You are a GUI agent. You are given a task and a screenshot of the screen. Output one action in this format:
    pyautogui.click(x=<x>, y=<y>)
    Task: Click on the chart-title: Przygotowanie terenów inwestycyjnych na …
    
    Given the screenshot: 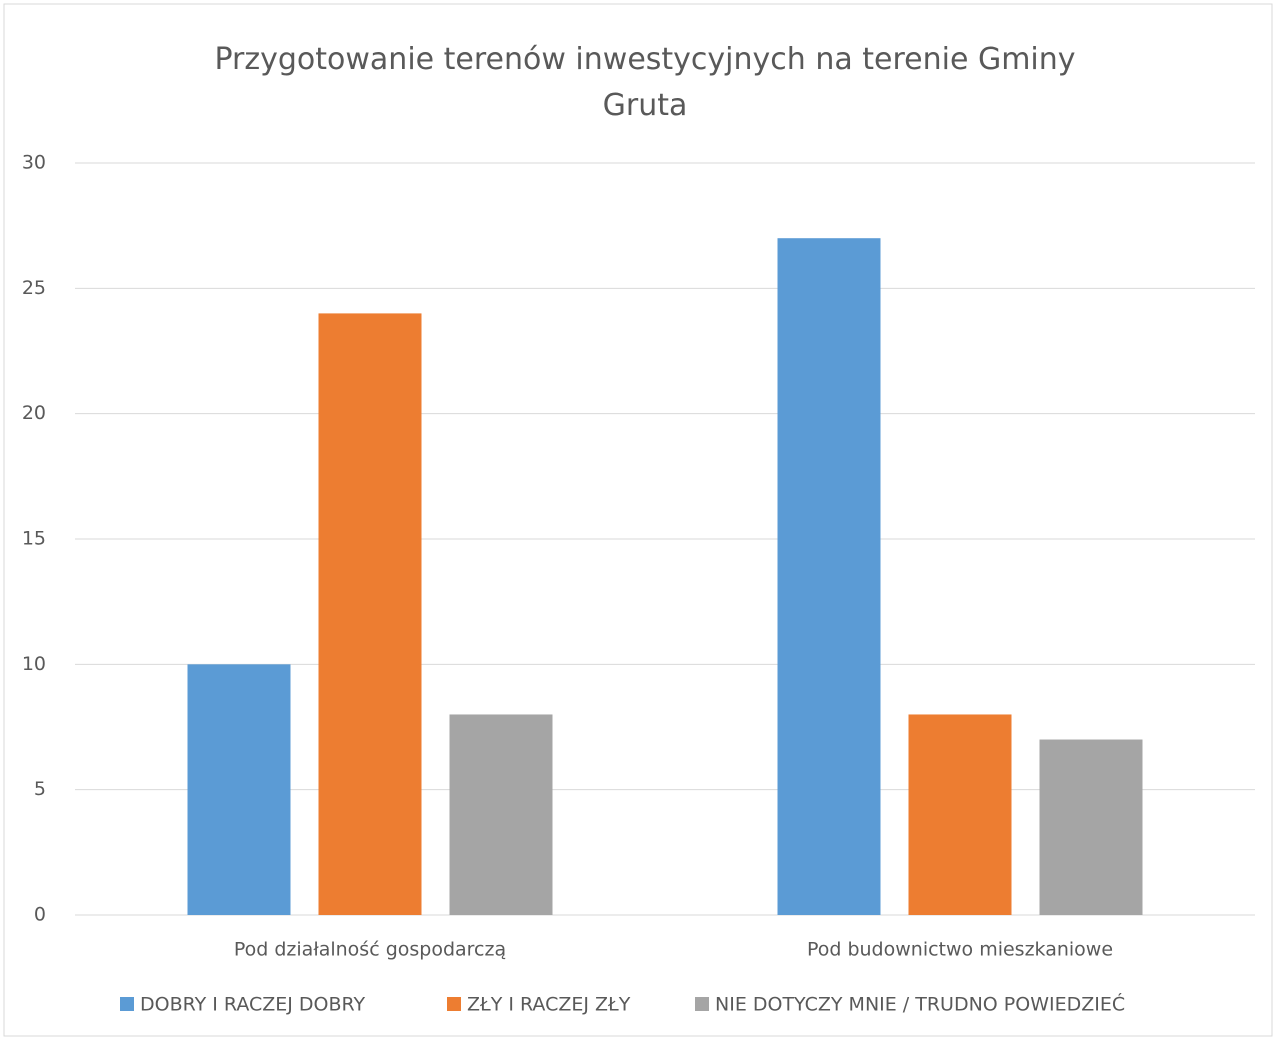 What is the action you would take?
    pyautogui.click(x=644, y=82)
    